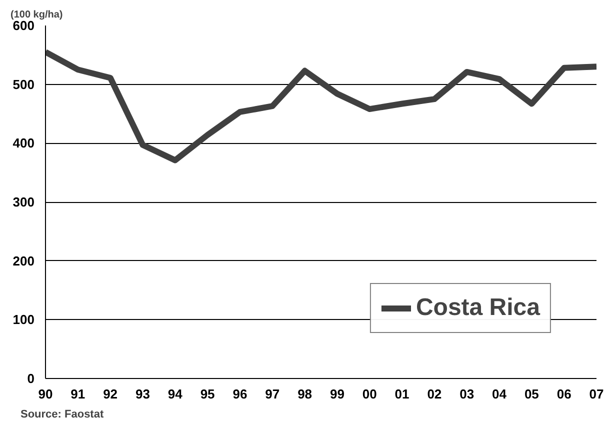 This screenshot has height=425, width=616. Describe the element at coordinates (240, 394) in the screenshot. I see `x-tick-label: 96` at that location.